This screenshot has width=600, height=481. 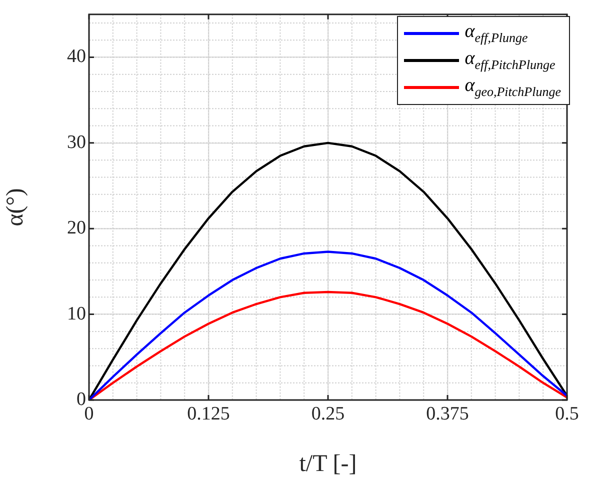 I want to click on x-axis-title: t/T [-], so click(x=328, y=463).